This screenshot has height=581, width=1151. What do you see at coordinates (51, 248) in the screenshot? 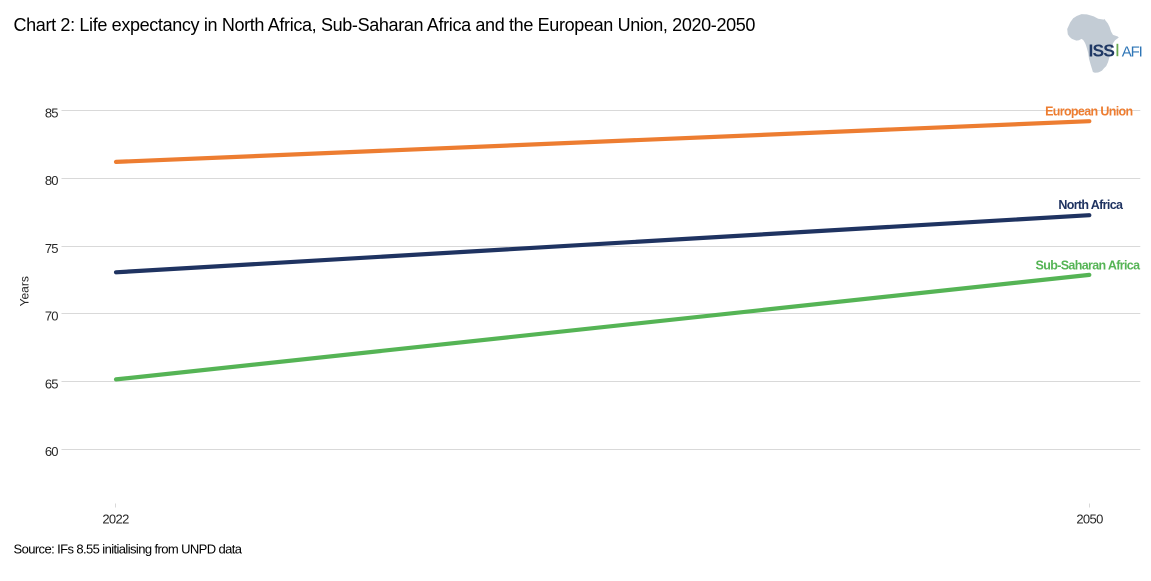
I see `svg-text: 75` at bounding box center [51, 248].